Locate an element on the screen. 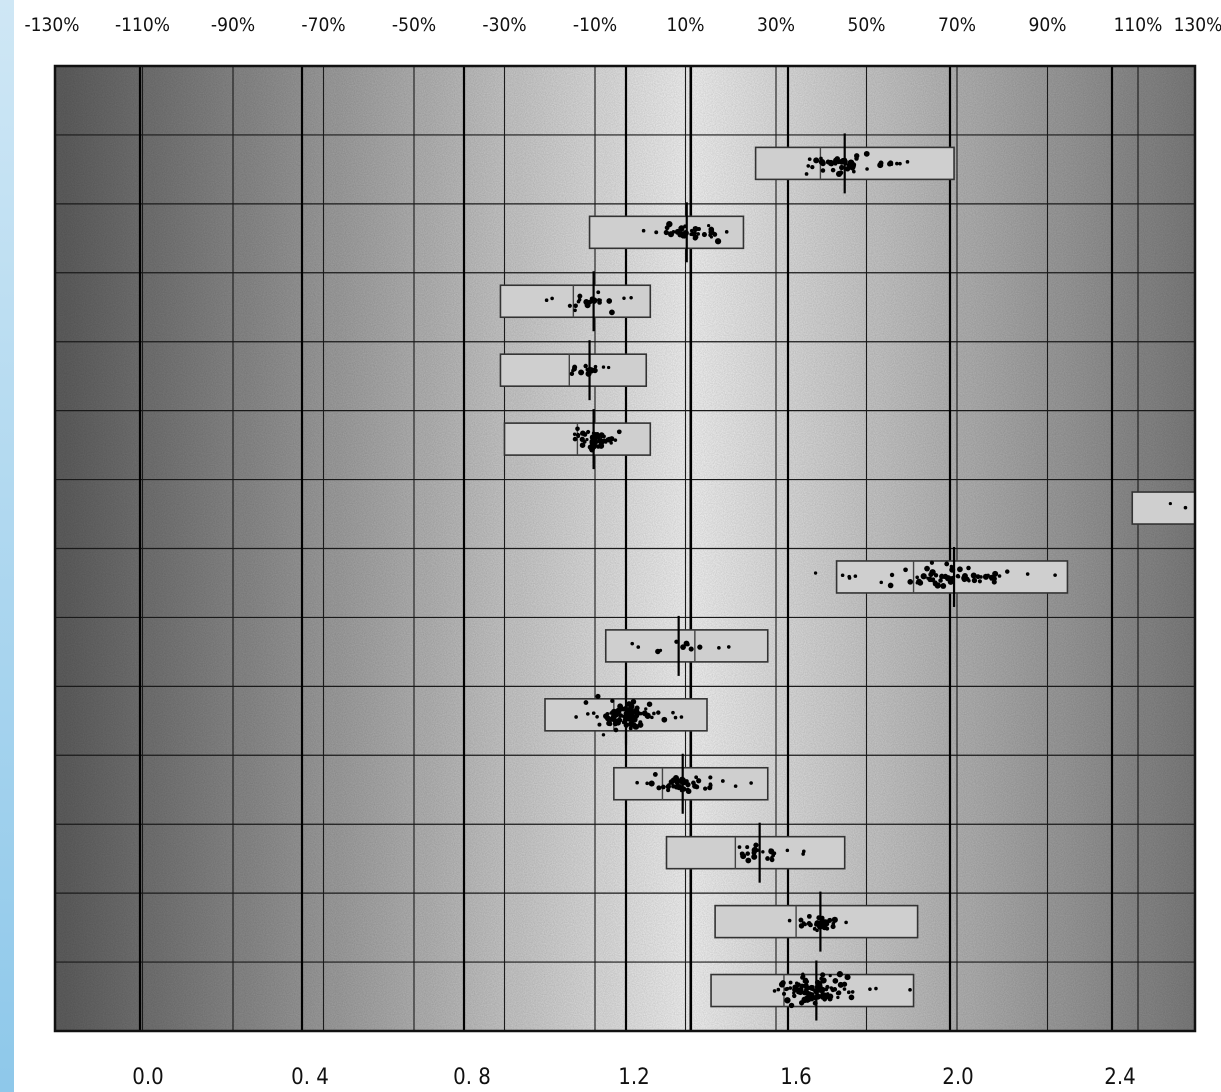  page-edge-strip is located at coordinates (7, 546).